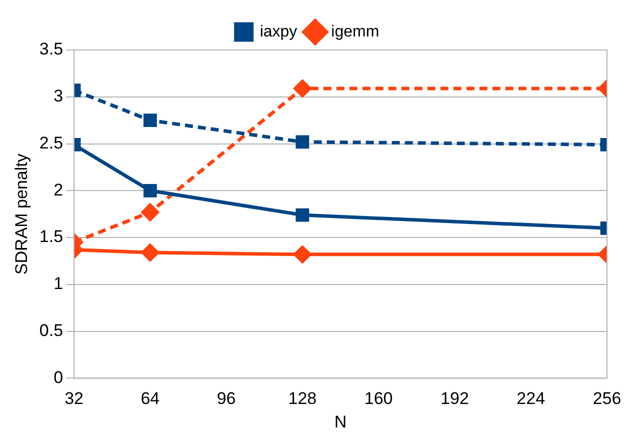 The width and height of the screenshot is (635, 441). I want to click on y-axis-title: SDRAM penalty, so click(21, 214).